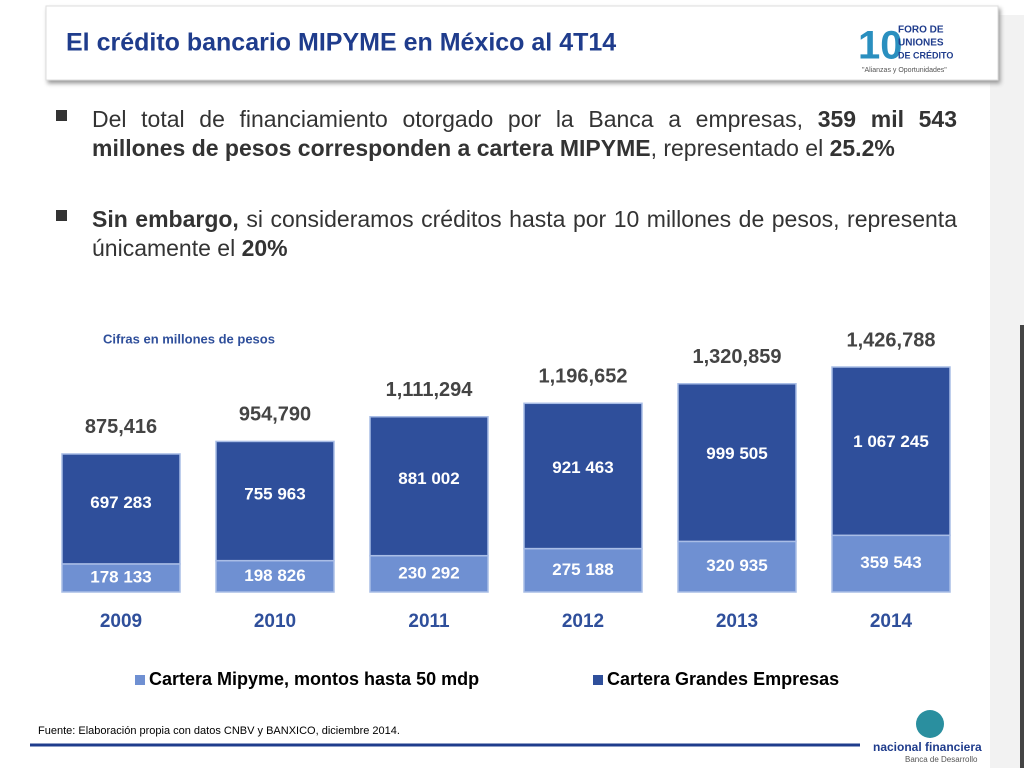 Image resolution: width=1024 pixels, height=768 pixels. I want to click on data-label: 230 292, so click(428, 572).